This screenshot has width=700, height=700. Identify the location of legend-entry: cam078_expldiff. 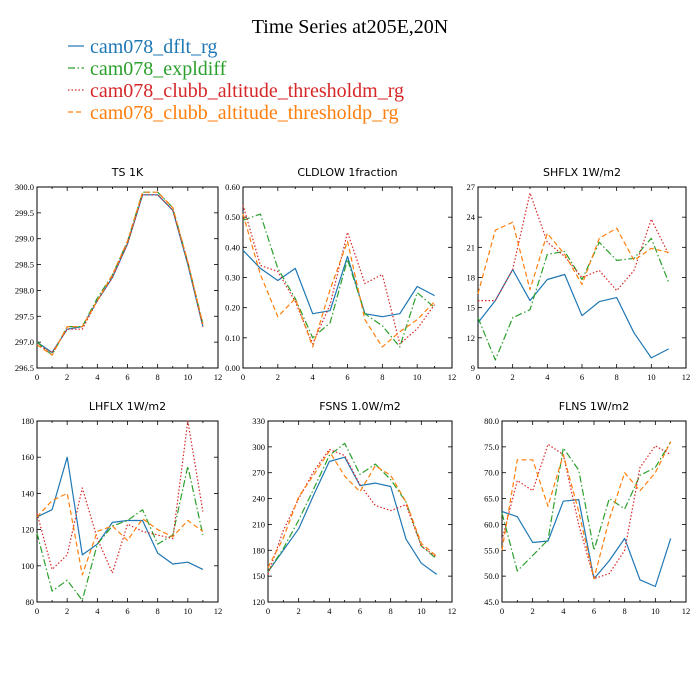
(147, 69).